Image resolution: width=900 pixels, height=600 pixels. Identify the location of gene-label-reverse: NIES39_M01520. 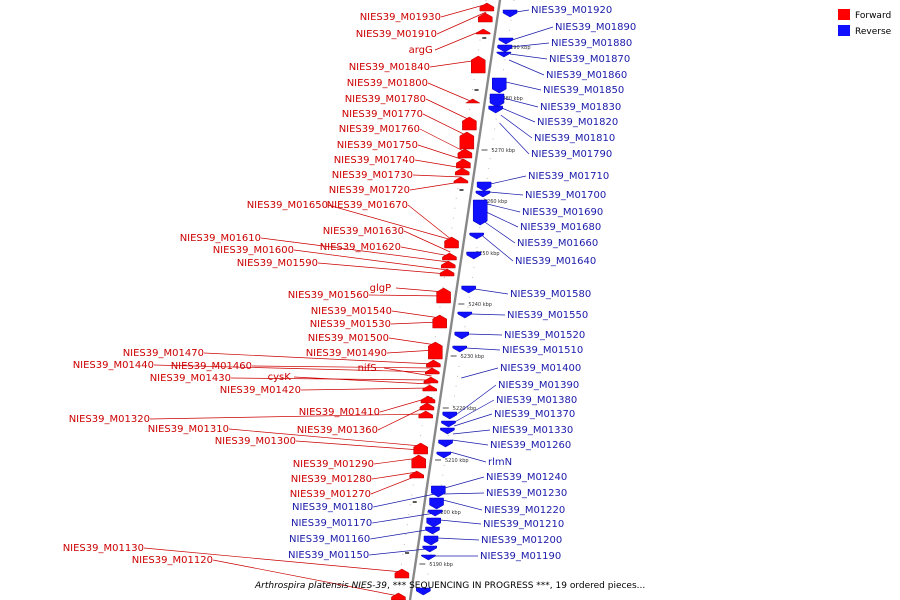
(544, 335).